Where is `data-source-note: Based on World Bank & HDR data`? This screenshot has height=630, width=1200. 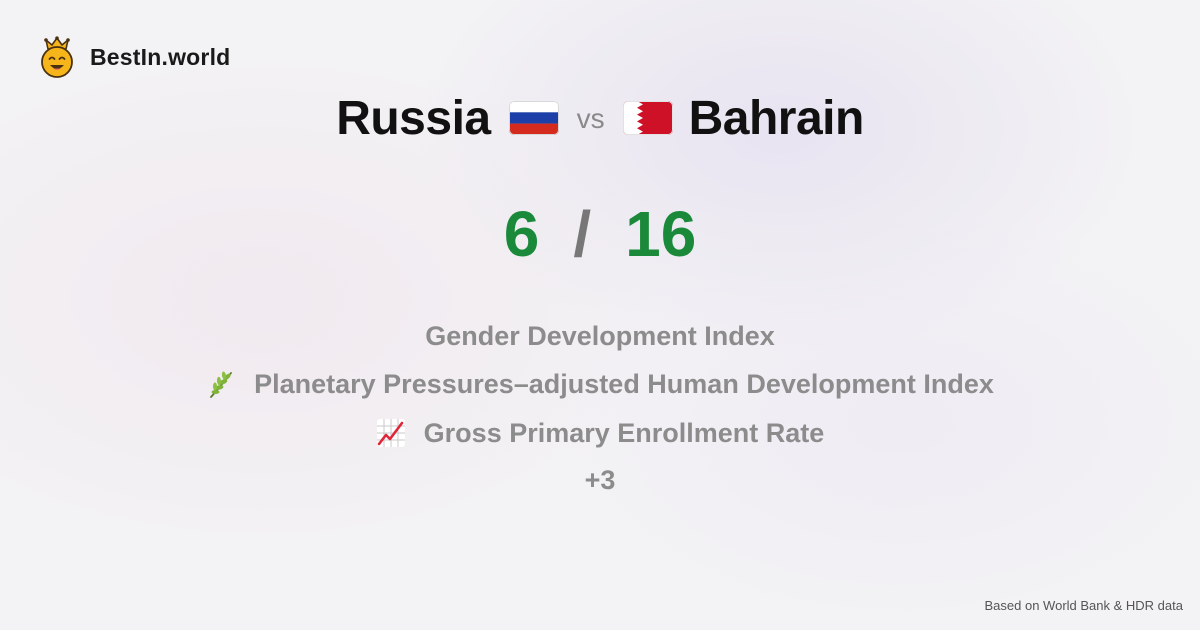 data-source-note: Based on World Bank & HDR data is located at coordinates (1083, 605).